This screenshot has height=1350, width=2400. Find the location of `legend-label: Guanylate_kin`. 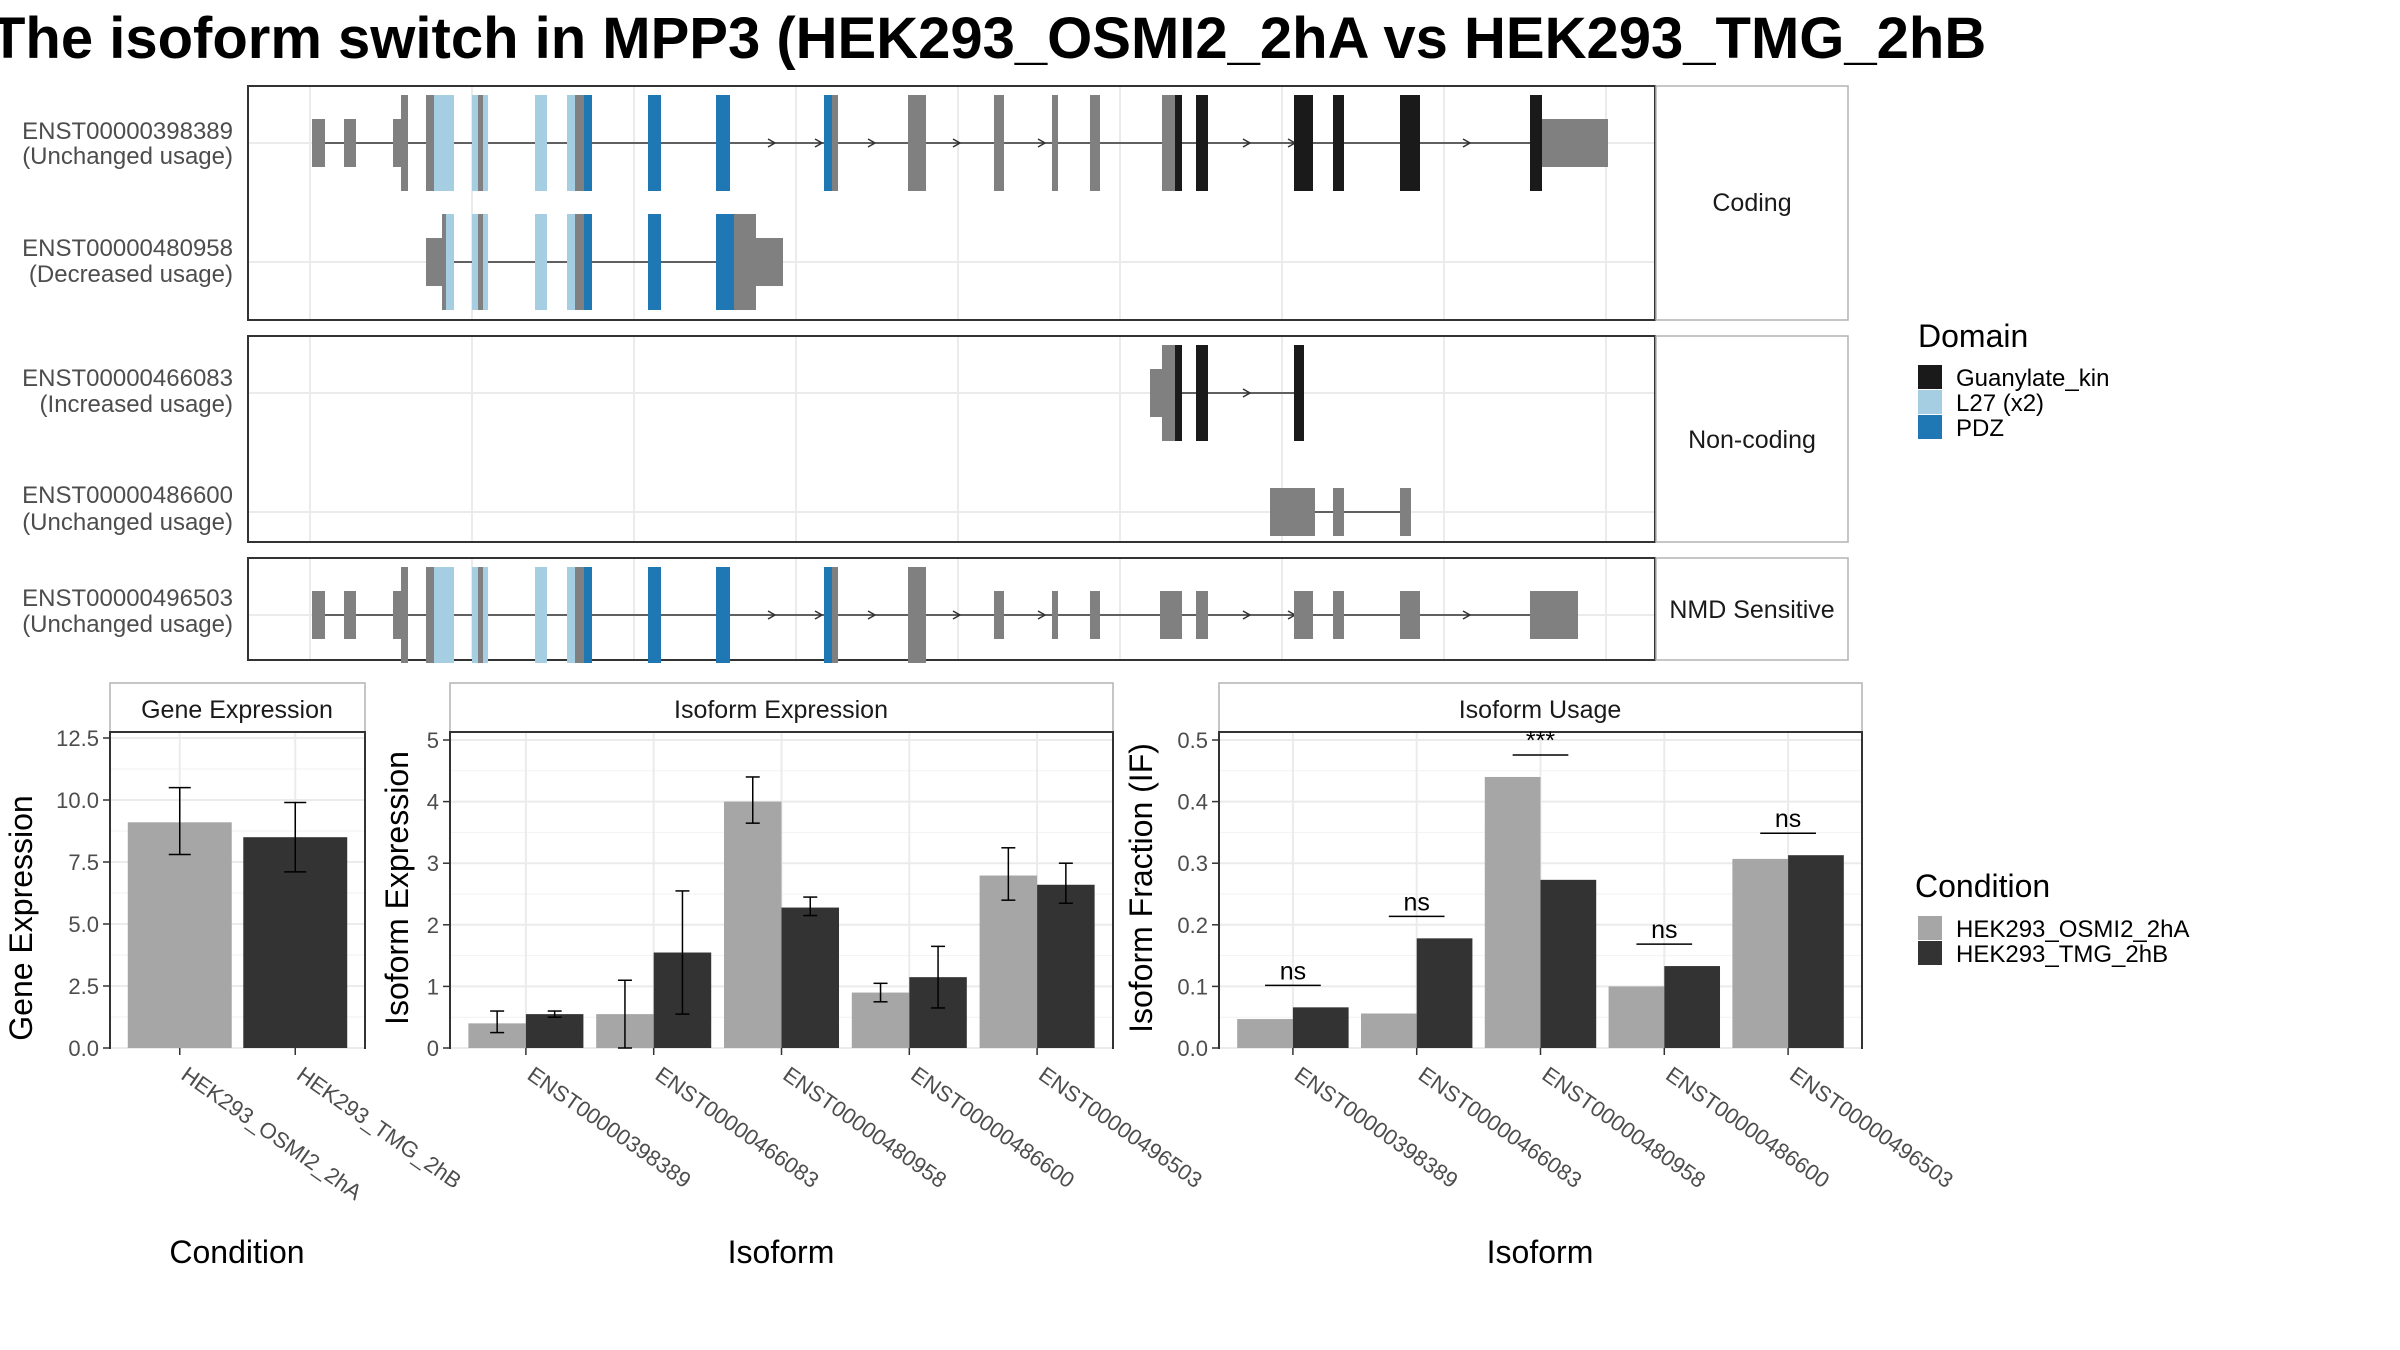

legend-label: Guanylate_kin is located at coordinates (2032, 378).